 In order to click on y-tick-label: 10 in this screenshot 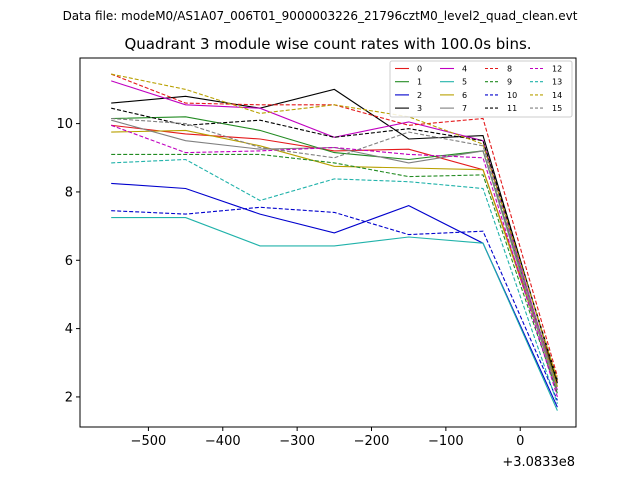, I will do `click(64, 124)`.